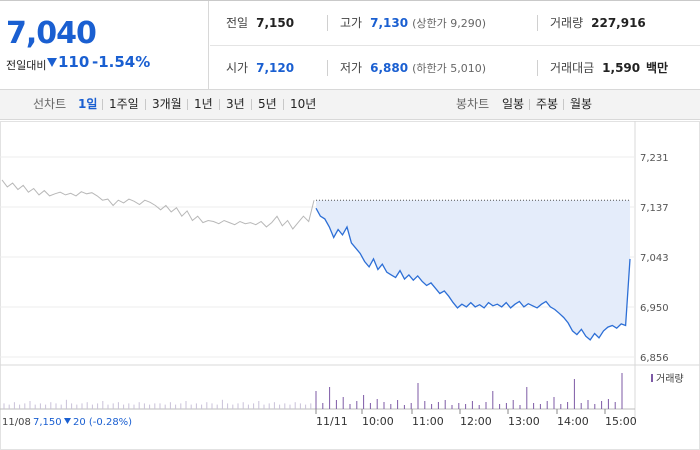 The height and width of the screenshot is (450, 700). What do you see at coordinates (260, 23) in the screenshot?
I see `prev-close: 전일 7,150` at bounding box center [260, 23].